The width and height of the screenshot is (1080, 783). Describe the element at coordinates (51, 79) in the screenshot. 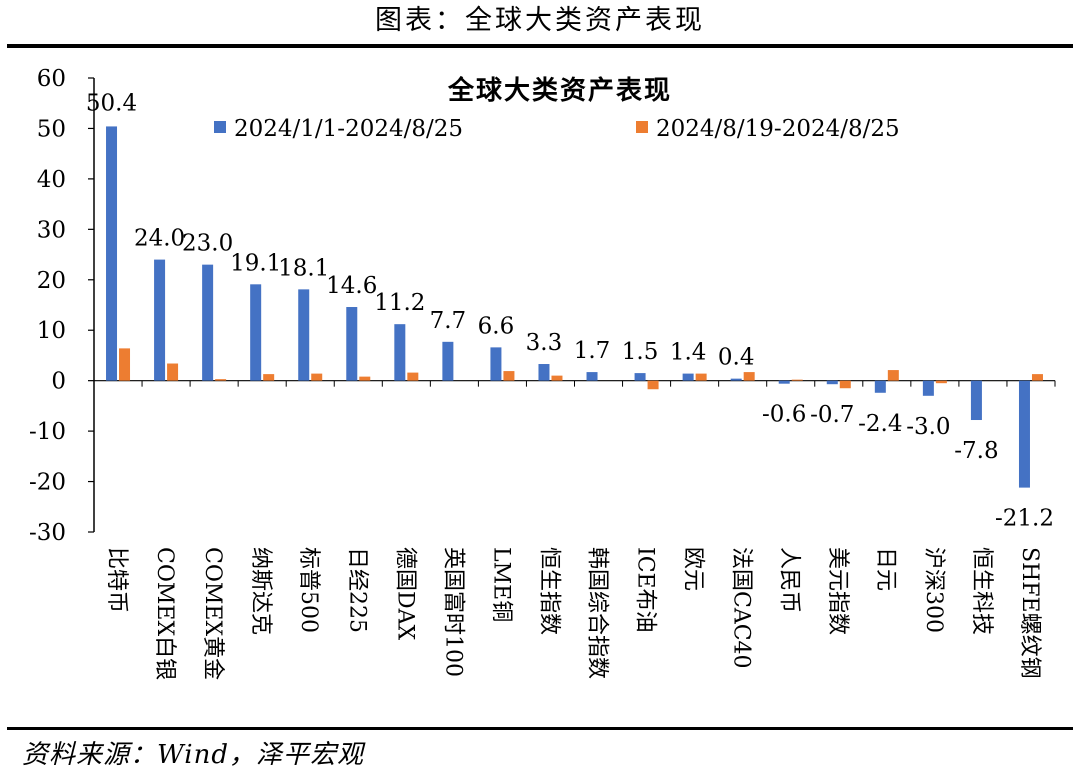

I see `y-tick-label: 60` at that location.